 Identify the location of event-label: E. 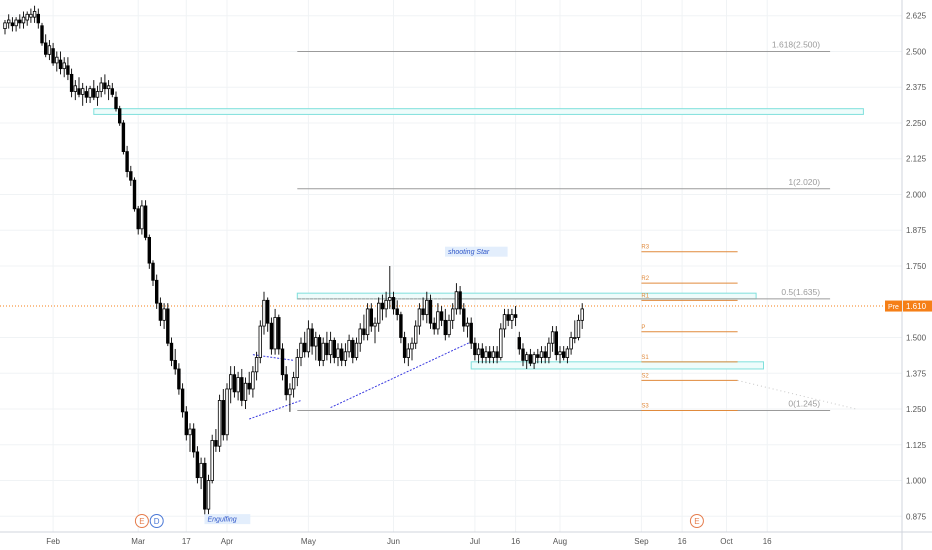
(141, 521).